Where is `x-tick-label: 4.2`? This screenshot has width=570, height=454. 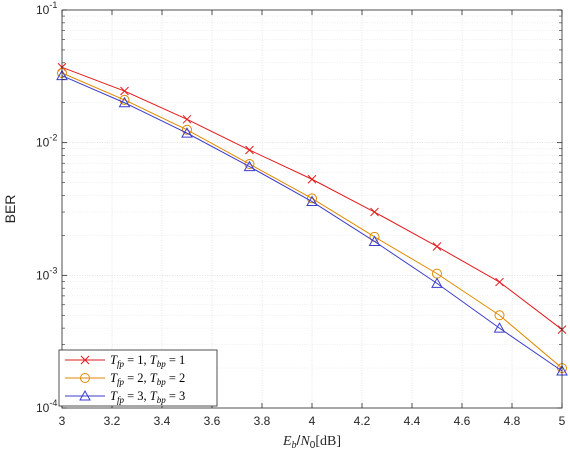
x-tick-label: 4.2 is located at coordinates (362, 421).